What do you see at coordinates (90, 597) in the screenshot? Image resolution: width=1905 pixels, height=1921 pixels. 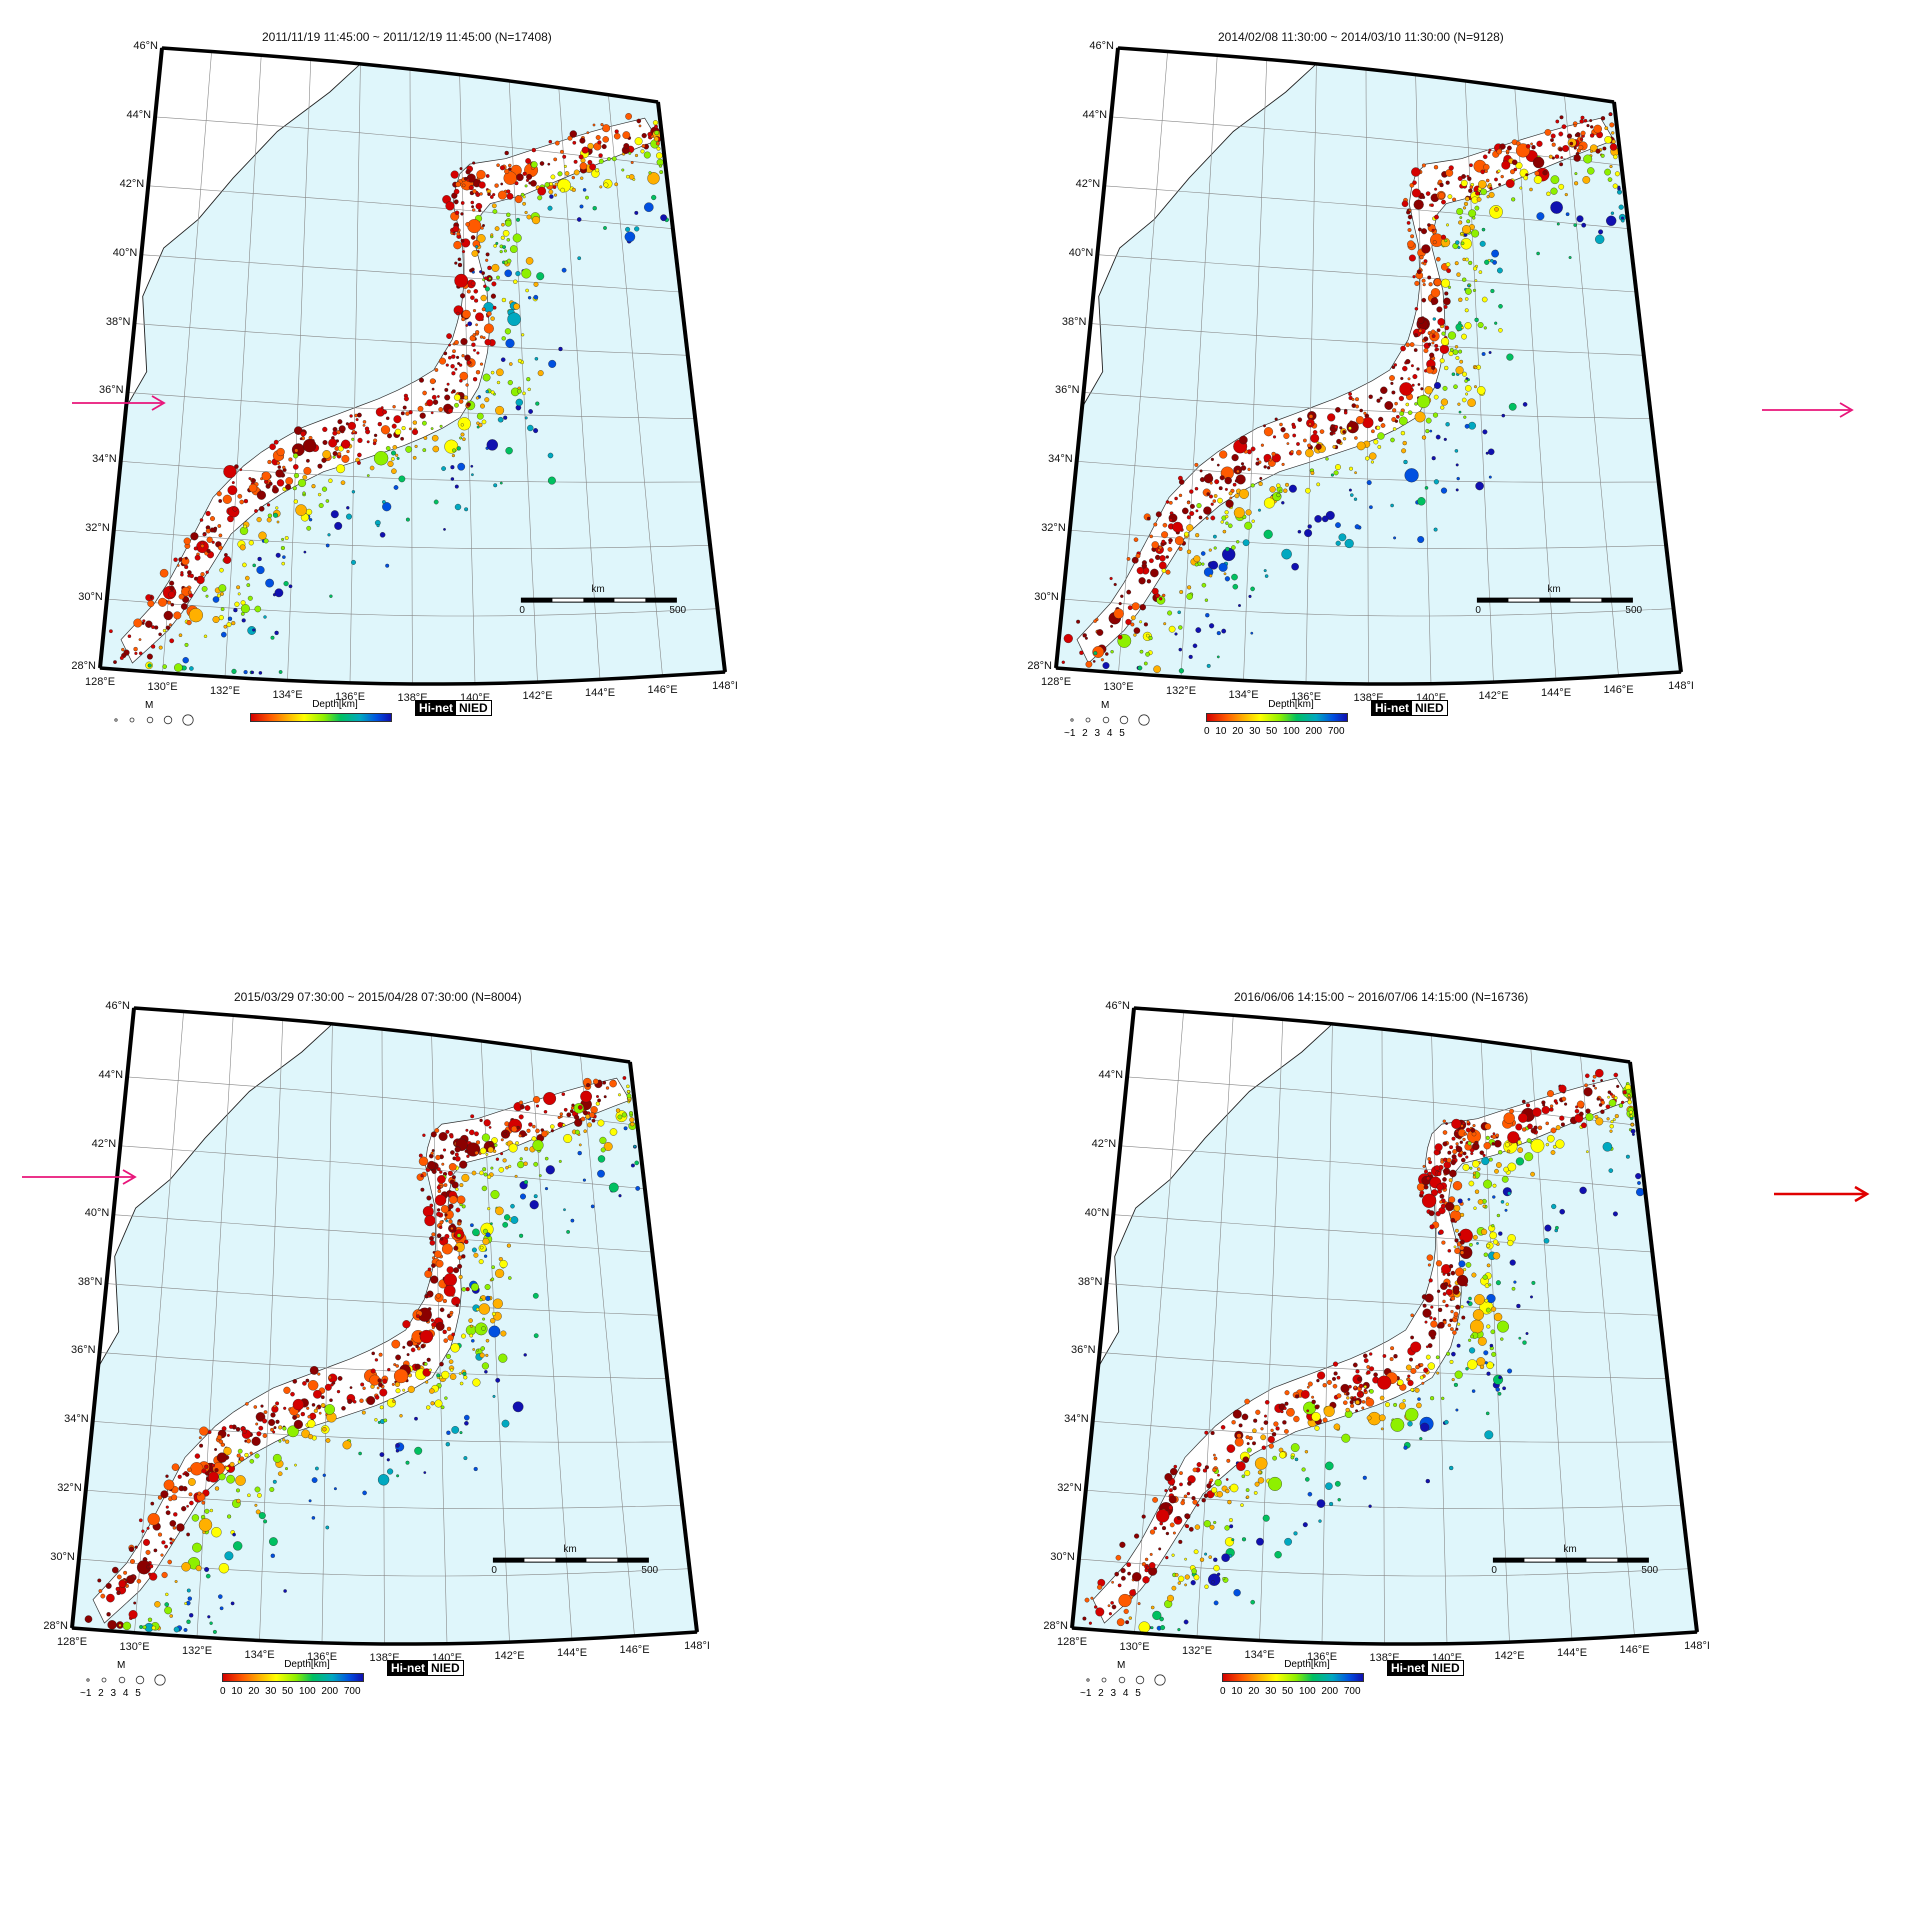 I see `lat-label: 30°N` at bounding box center [90, 597].